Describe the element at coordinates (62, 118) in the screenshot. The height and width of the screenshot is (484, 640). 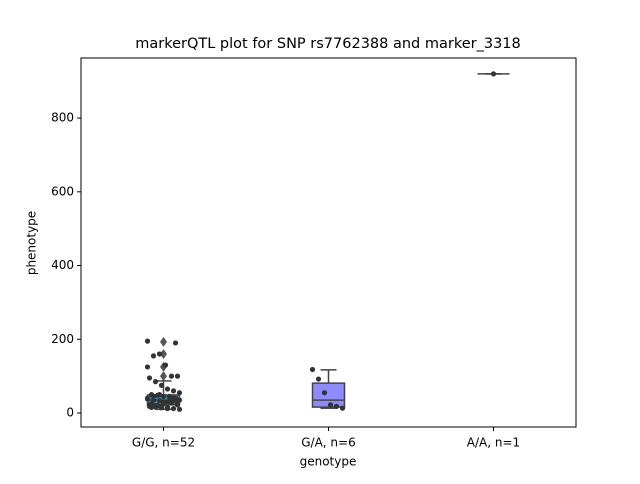
I see `y-tick-label: 800` at that location.